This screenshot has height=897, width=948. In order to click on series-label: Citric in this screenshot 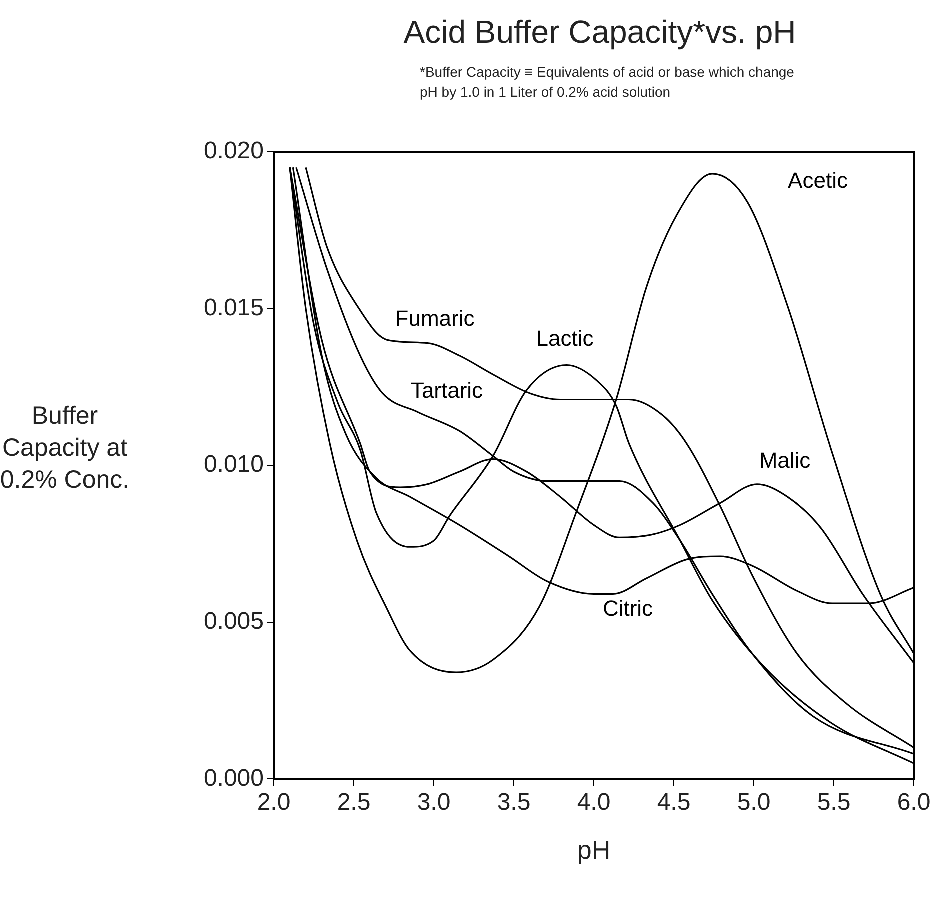, I will do `click(628, 609)`.